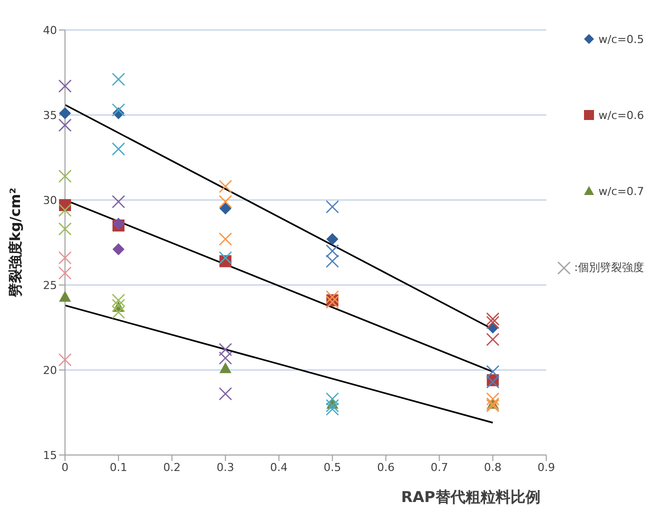 This screenshot has height=510, width=648. I want to click on legend-label: w/c=0.5, so click(621, 39).